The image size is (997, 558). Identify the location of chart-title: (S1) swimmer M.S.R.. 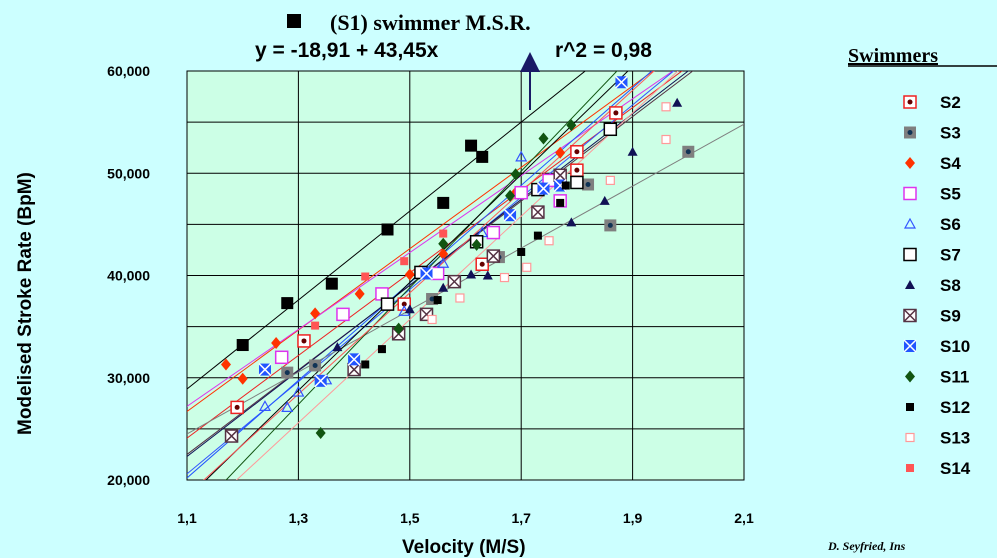
(430, 22).